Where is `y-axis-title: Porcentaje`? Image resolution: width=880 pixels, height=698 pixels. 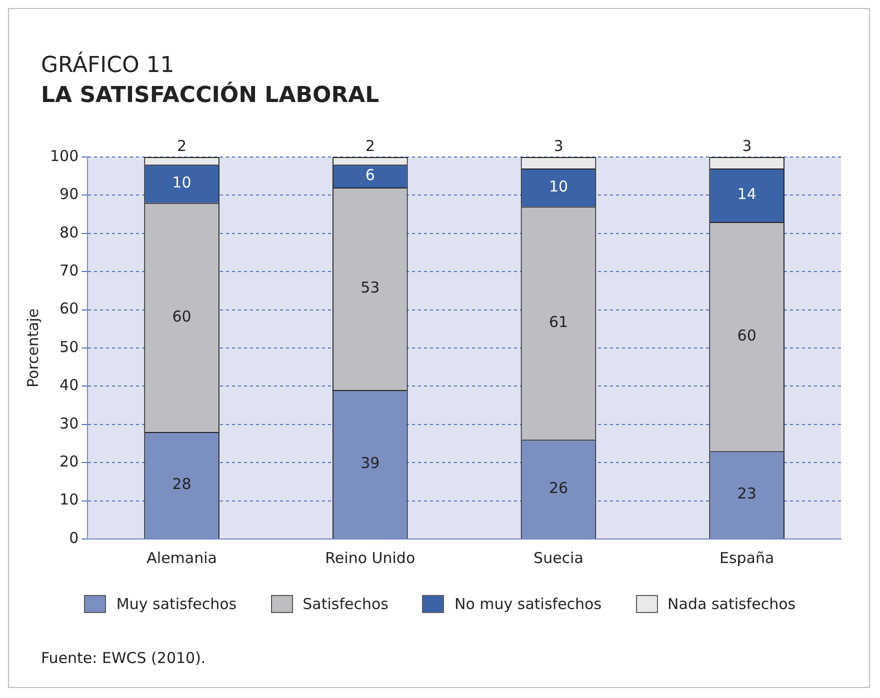 y-axis-title: Porcentaje is located at coordinates (33, 348).